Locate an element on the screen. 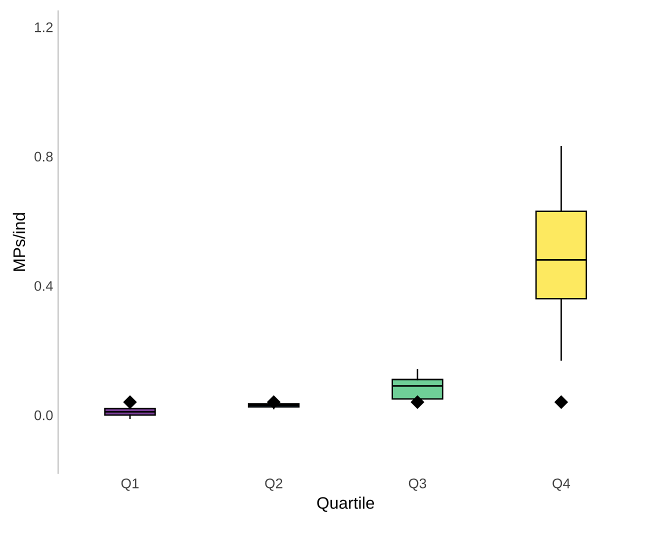 This screenshot has height=544, width=646. x-tick-label: Q4 is located at coordinates (561, 484).